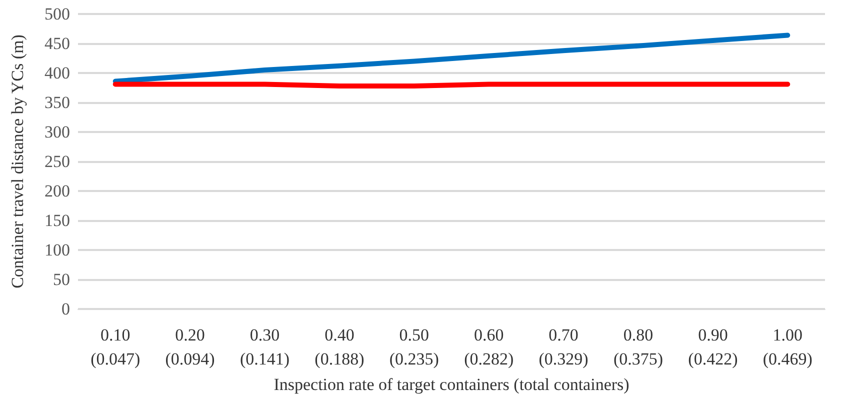 Image resolution: width=853 pixels, height=416 pixels. Describe the element at coordinates (265, 347) in the screenshot. I see `x-tick-label: 0.30 (0.141)` at that location.